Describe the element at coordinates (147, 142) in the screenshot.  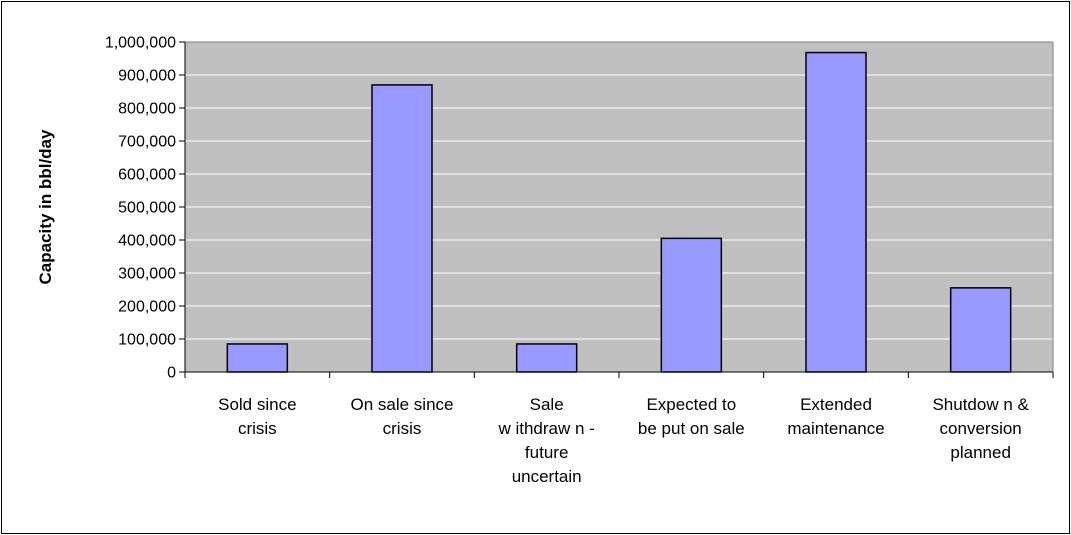
I see `y-tick-label: 700,000` at that location.